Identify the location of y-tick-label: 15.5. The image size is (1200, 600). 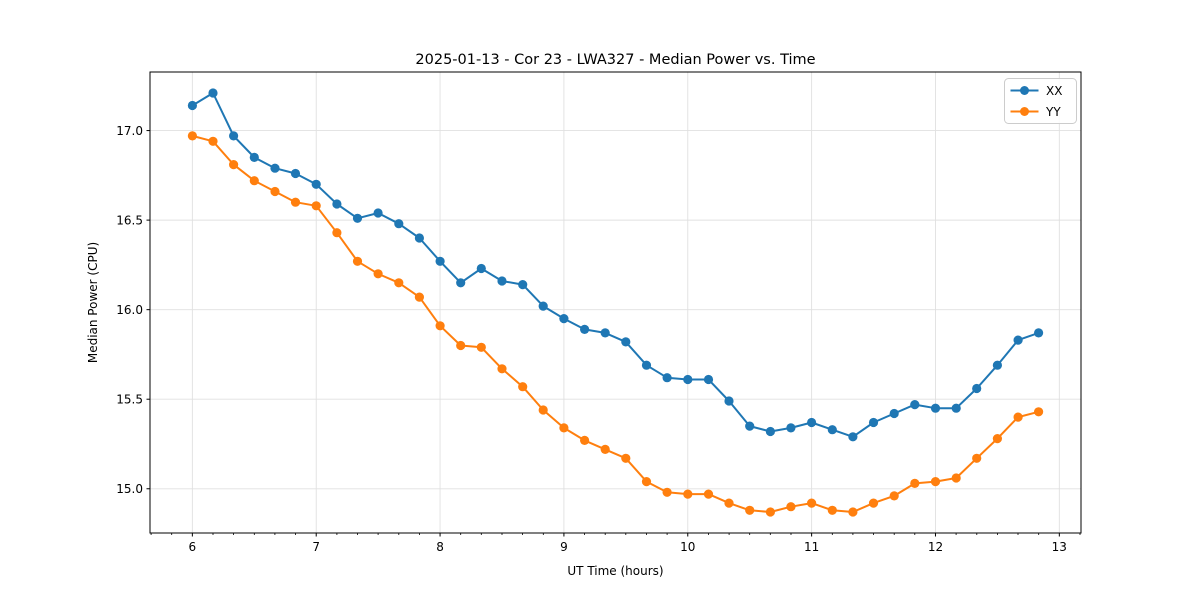
(129, 399).